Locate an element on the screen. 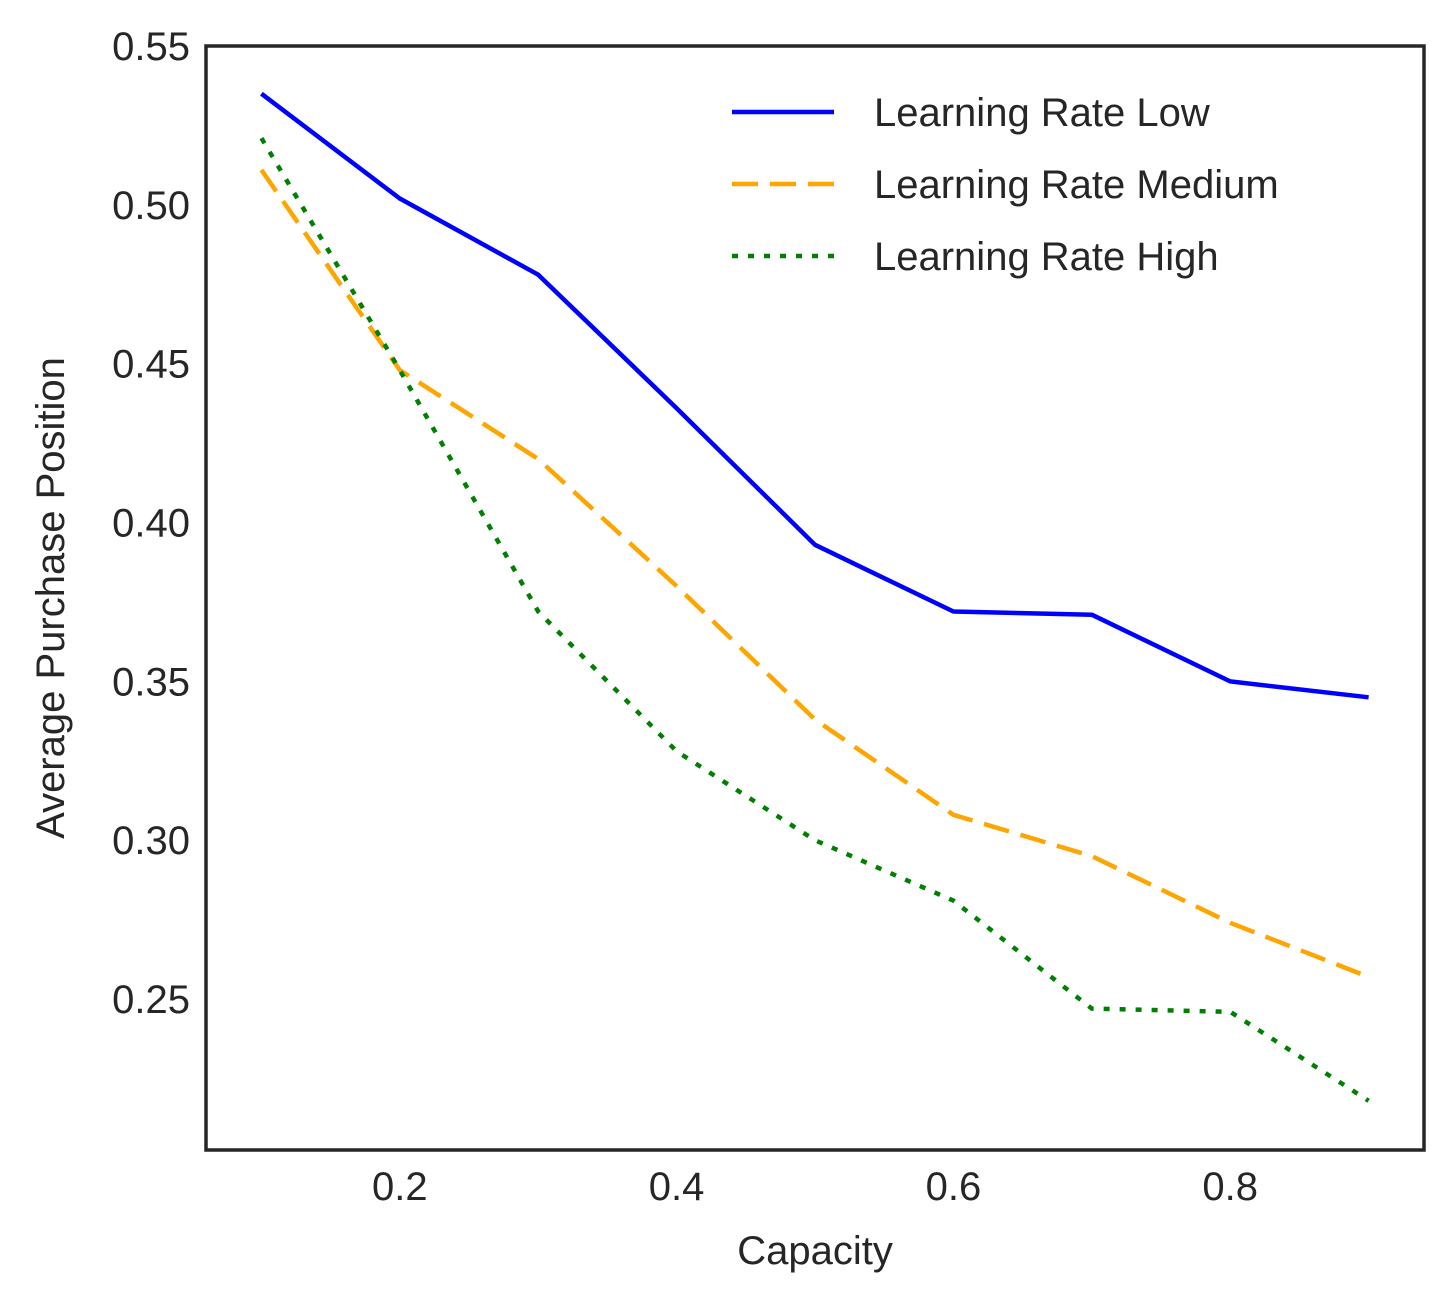 Image resolution: width=1453 pixels, height=1304 pixels. legend-label-1: Learning Rate Low is located at coordinates (1042, 113).